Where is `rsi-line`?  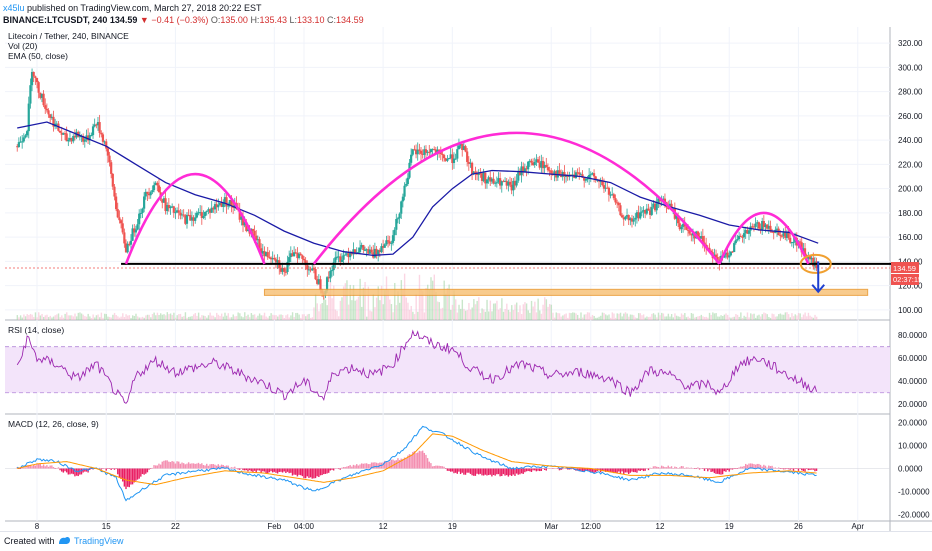 rsi-line is located at coordinates (417, 366).